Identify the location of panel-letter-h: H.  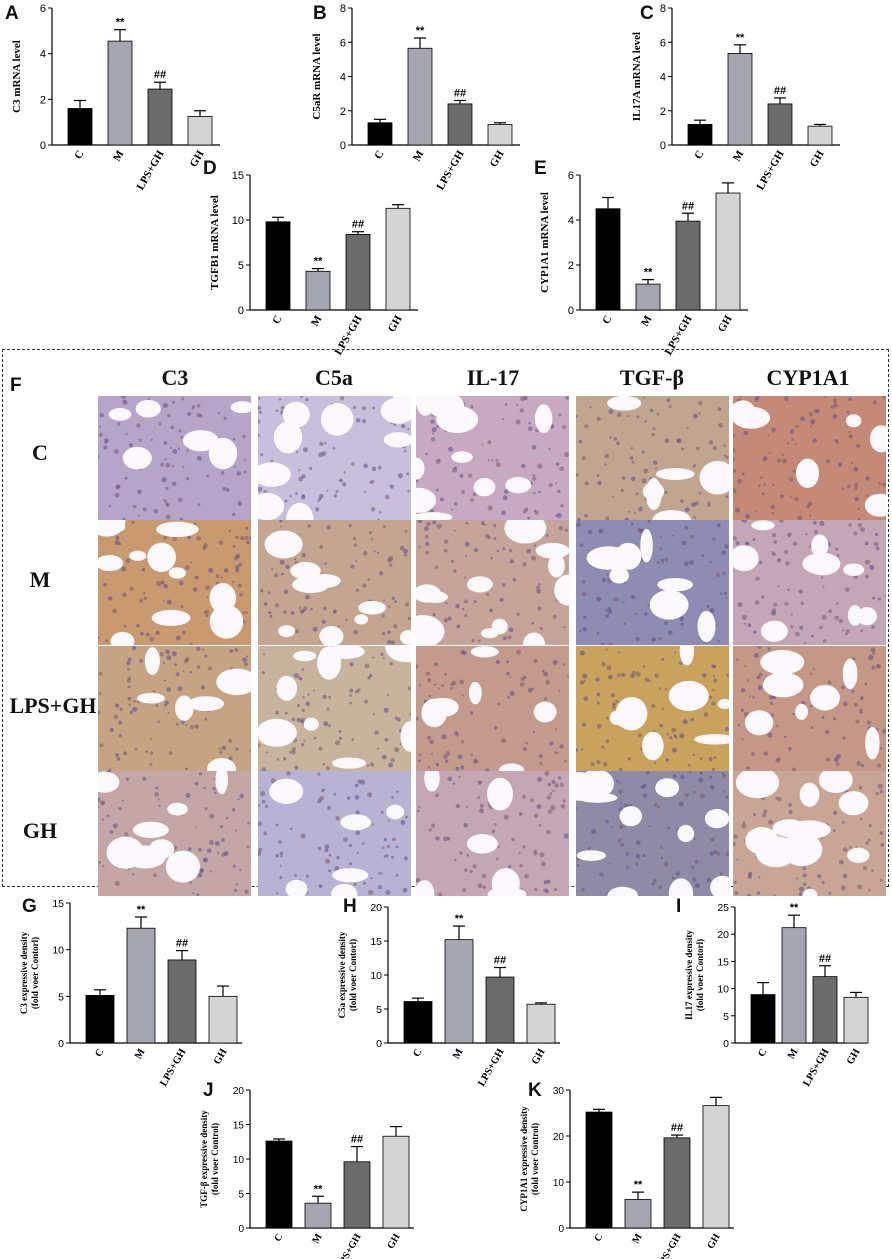
(350, 906).